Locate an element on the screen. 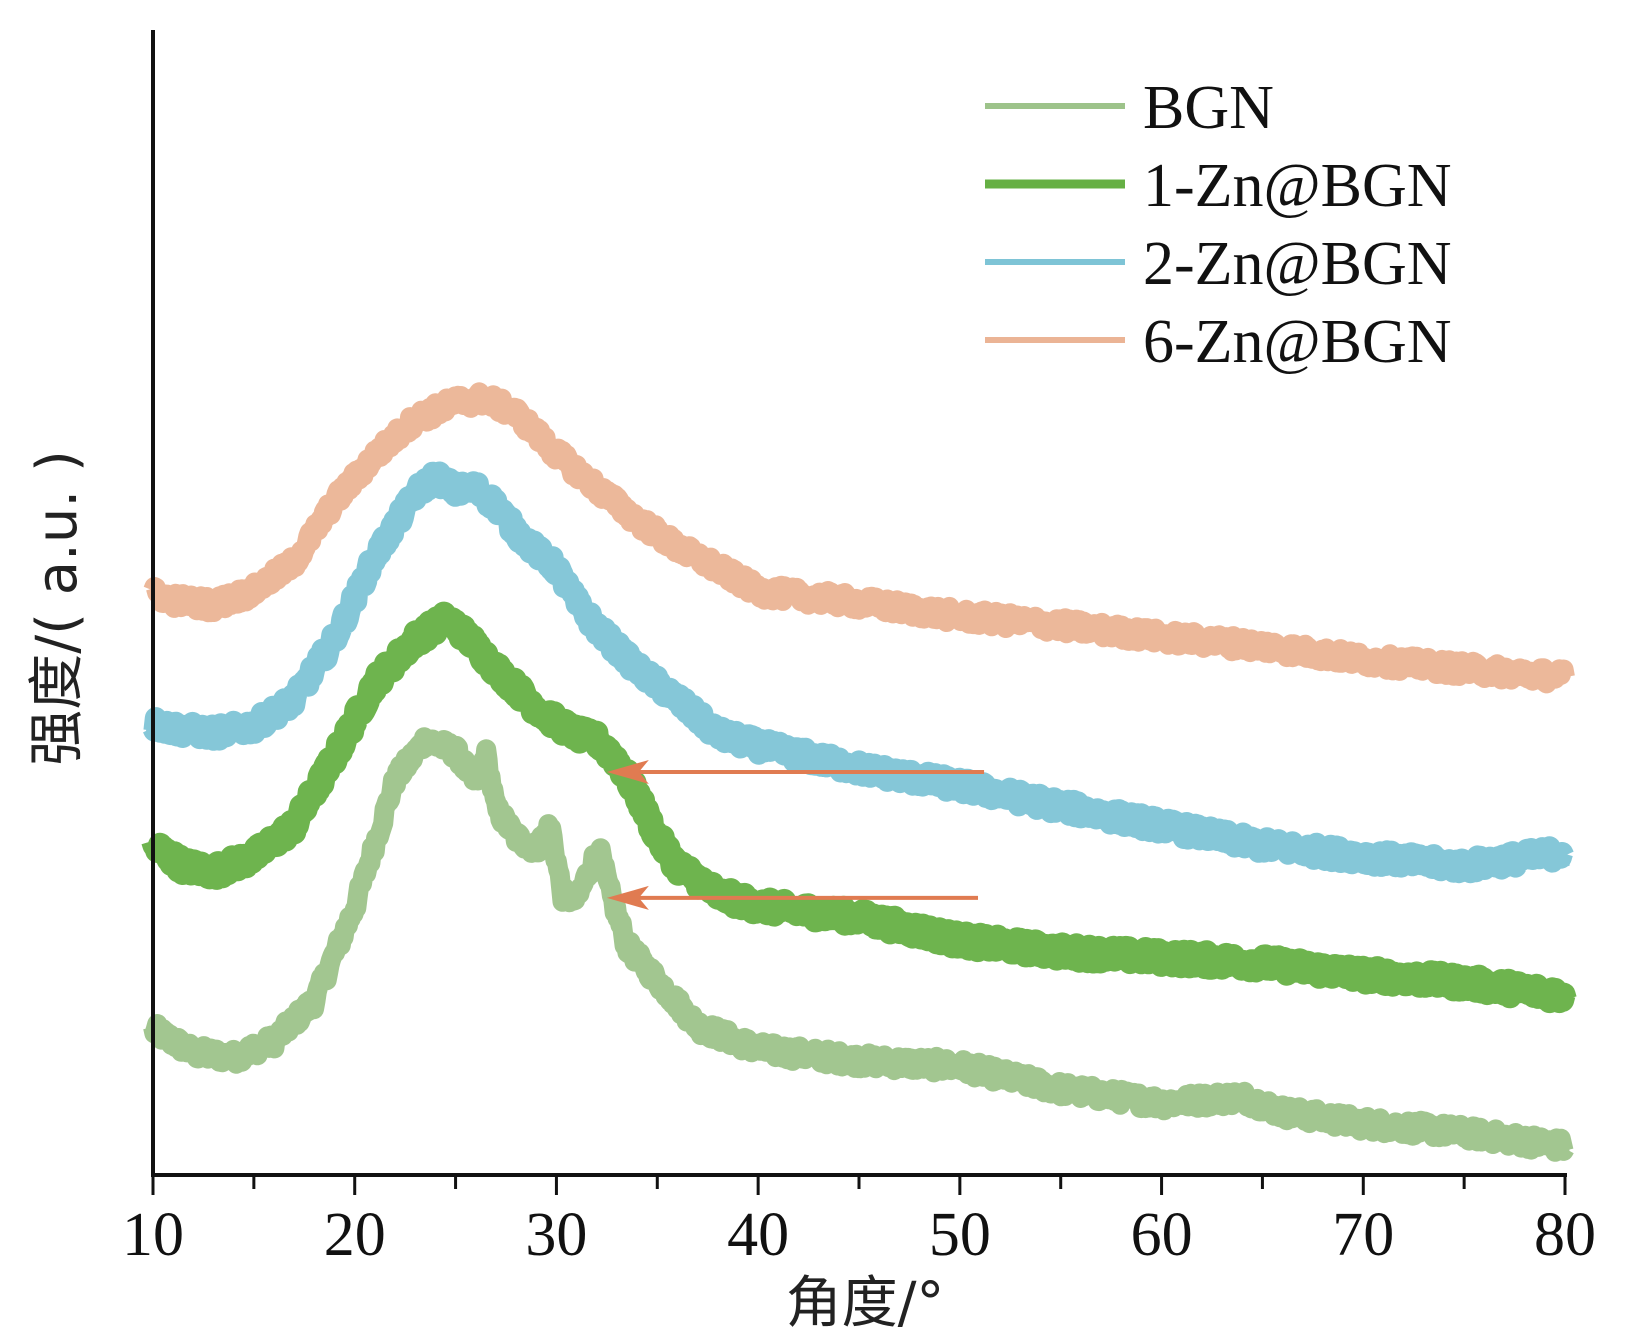 The height and width of the screenshot is (1344, 1632). legend: BGN 1-Zn@BGN 2-Zn@BGN 6-Zn@BGN is located at coordinates (1218, 225).